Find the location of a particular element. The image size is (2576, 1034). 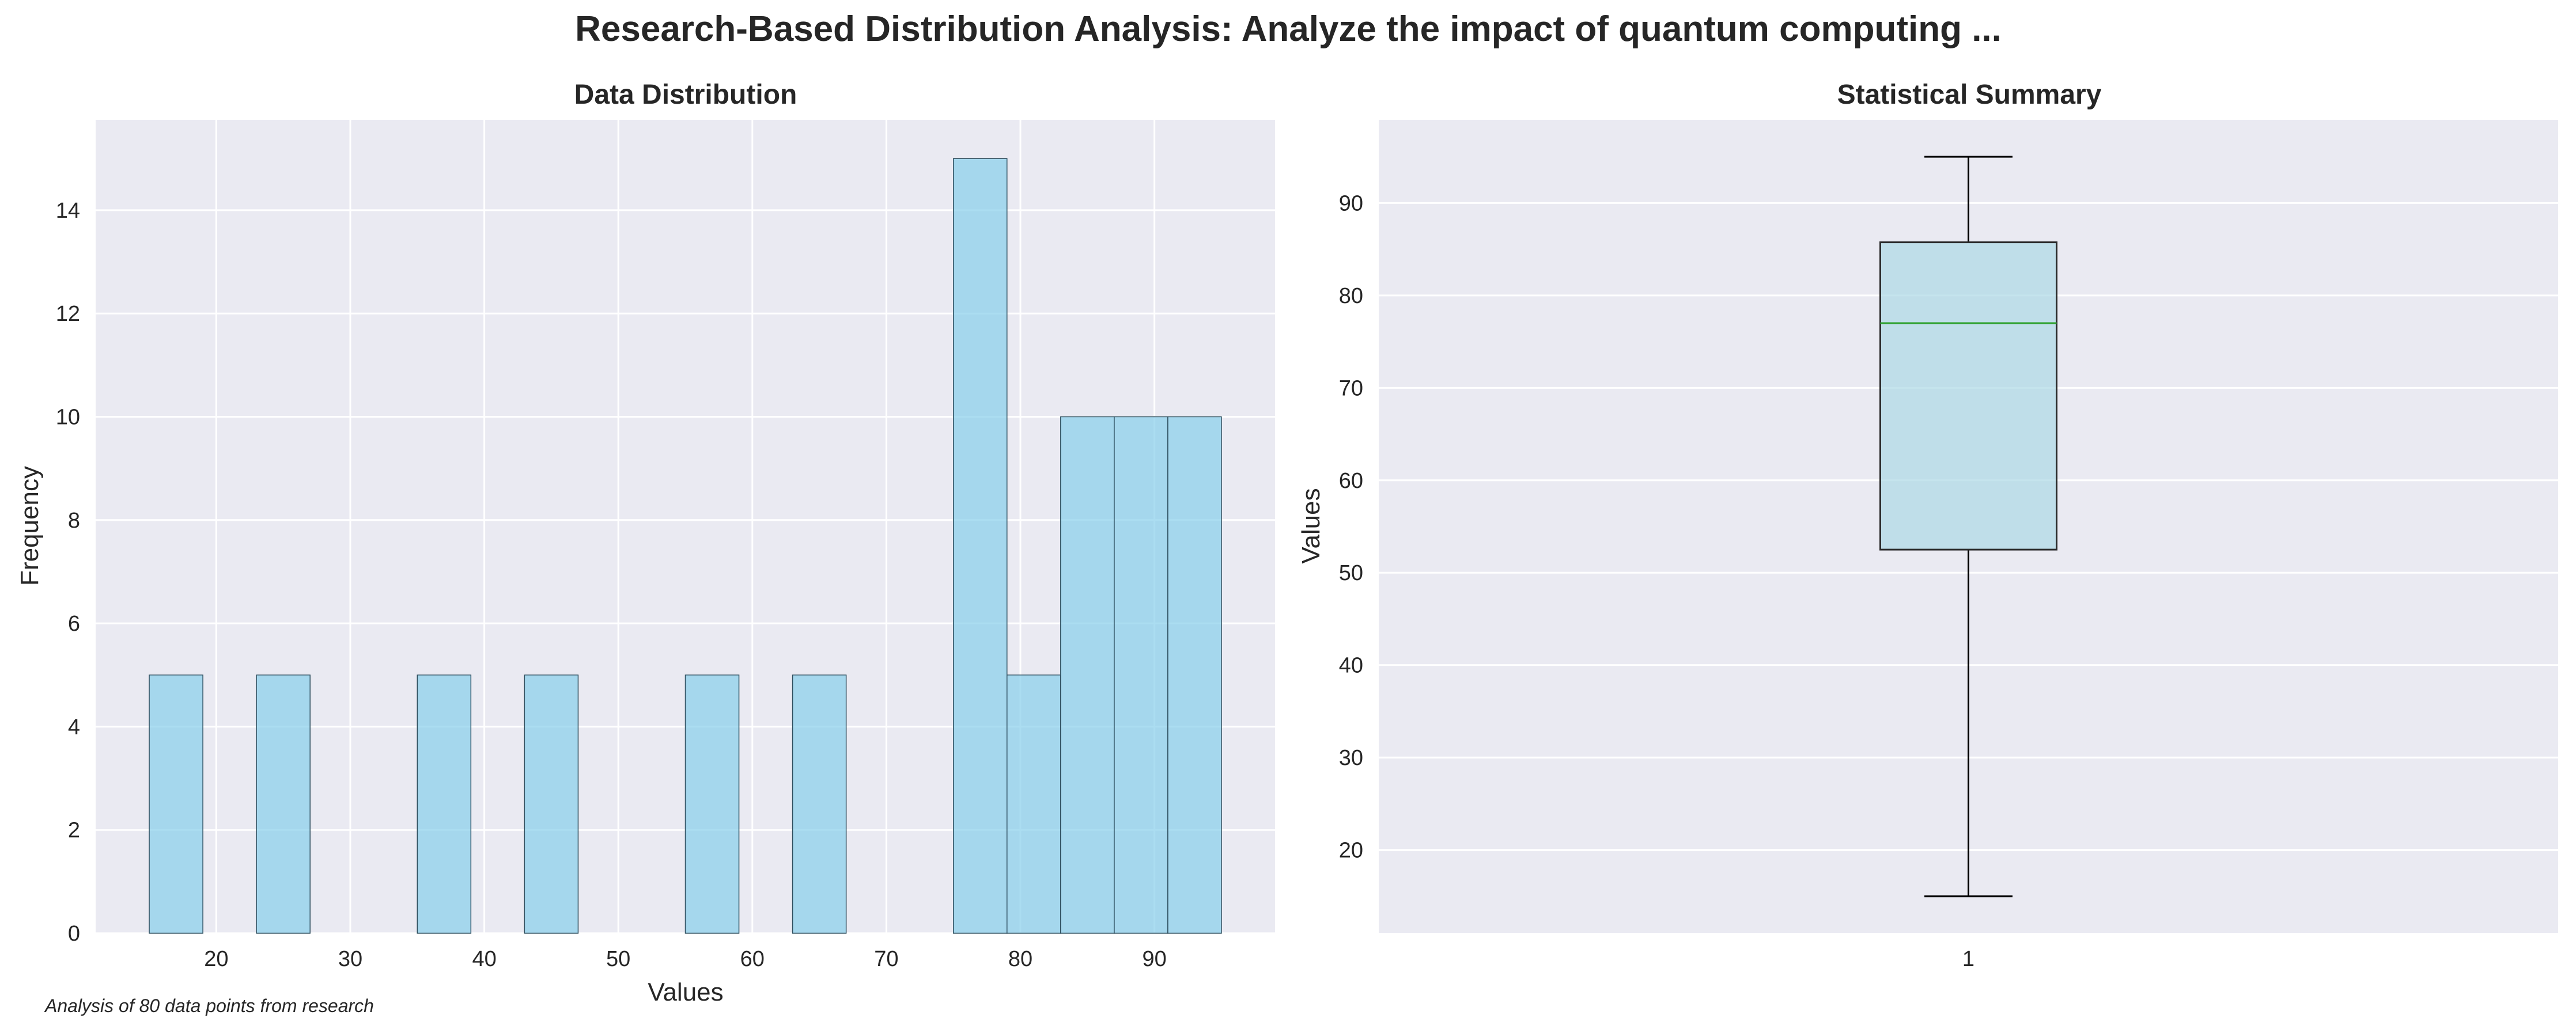

boxplot-x-tick-label: 1 is located at coordinates (1968, 959).